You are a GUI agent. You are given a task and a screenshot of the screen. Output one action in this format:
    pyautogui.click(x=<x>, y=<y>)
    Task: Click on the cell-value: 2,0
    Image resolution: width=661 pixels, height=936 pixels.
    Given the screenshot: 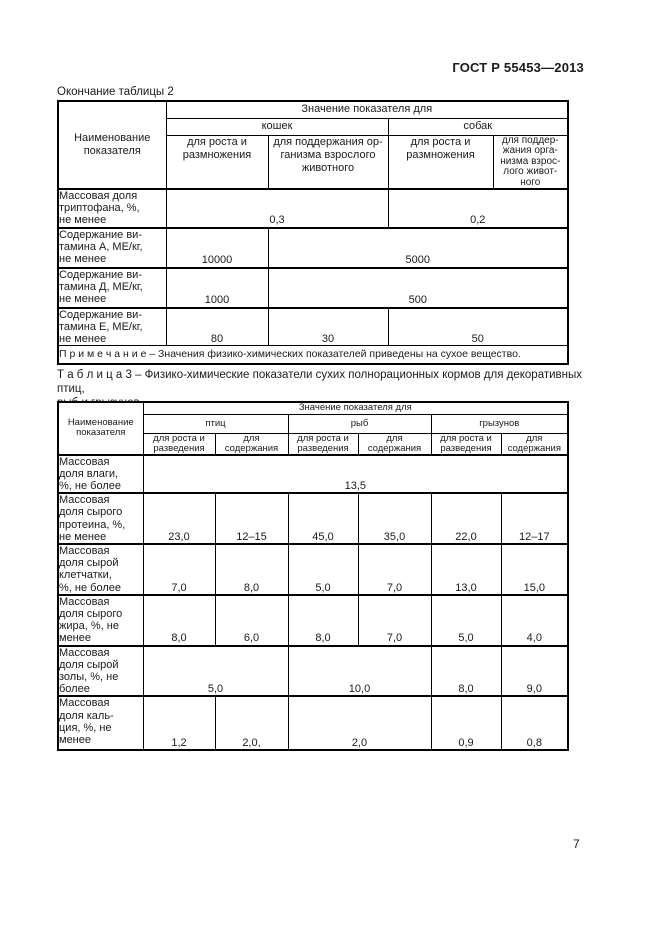 What is the action you would take?
    pyautogui.click(x=359, y=723)
    